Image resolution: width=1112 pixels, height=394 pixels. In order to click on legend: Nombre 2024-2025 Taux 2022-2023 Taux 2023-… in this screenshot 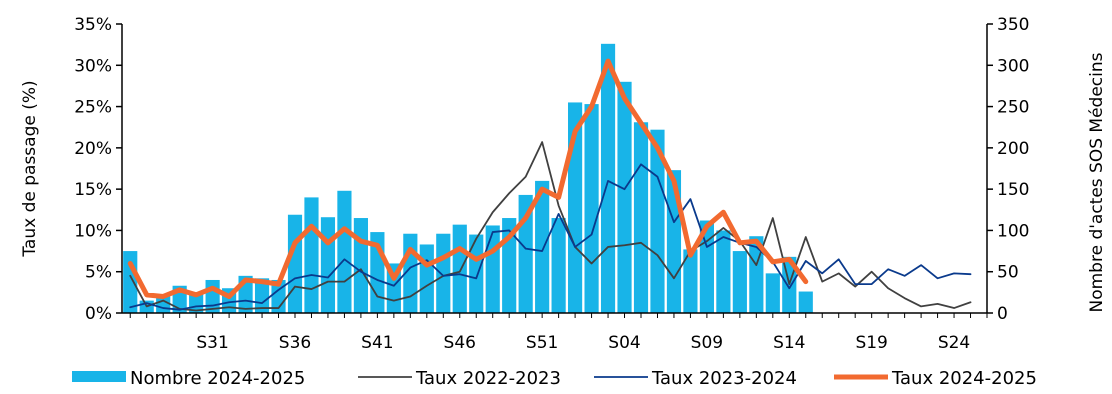, I will do `click(554, 378)`.